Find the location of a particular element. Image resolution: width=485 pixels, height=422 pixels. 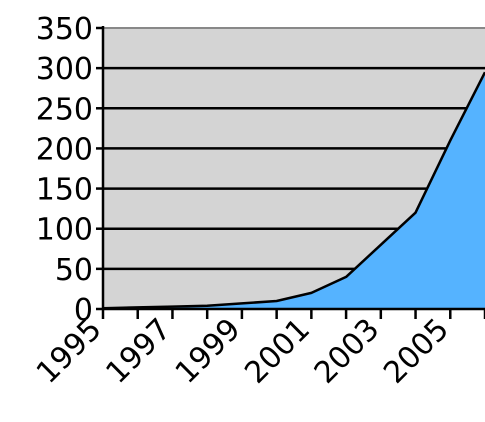

y-tick-label: 250 is located at coordinates (64, 109).